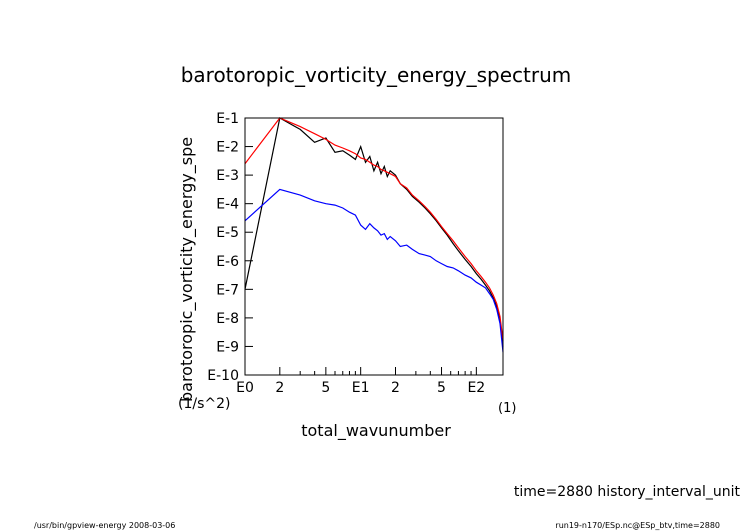 This screenshot has height=532, width=752. I want to click on y-tick-label: E-10, so click(223, 376).